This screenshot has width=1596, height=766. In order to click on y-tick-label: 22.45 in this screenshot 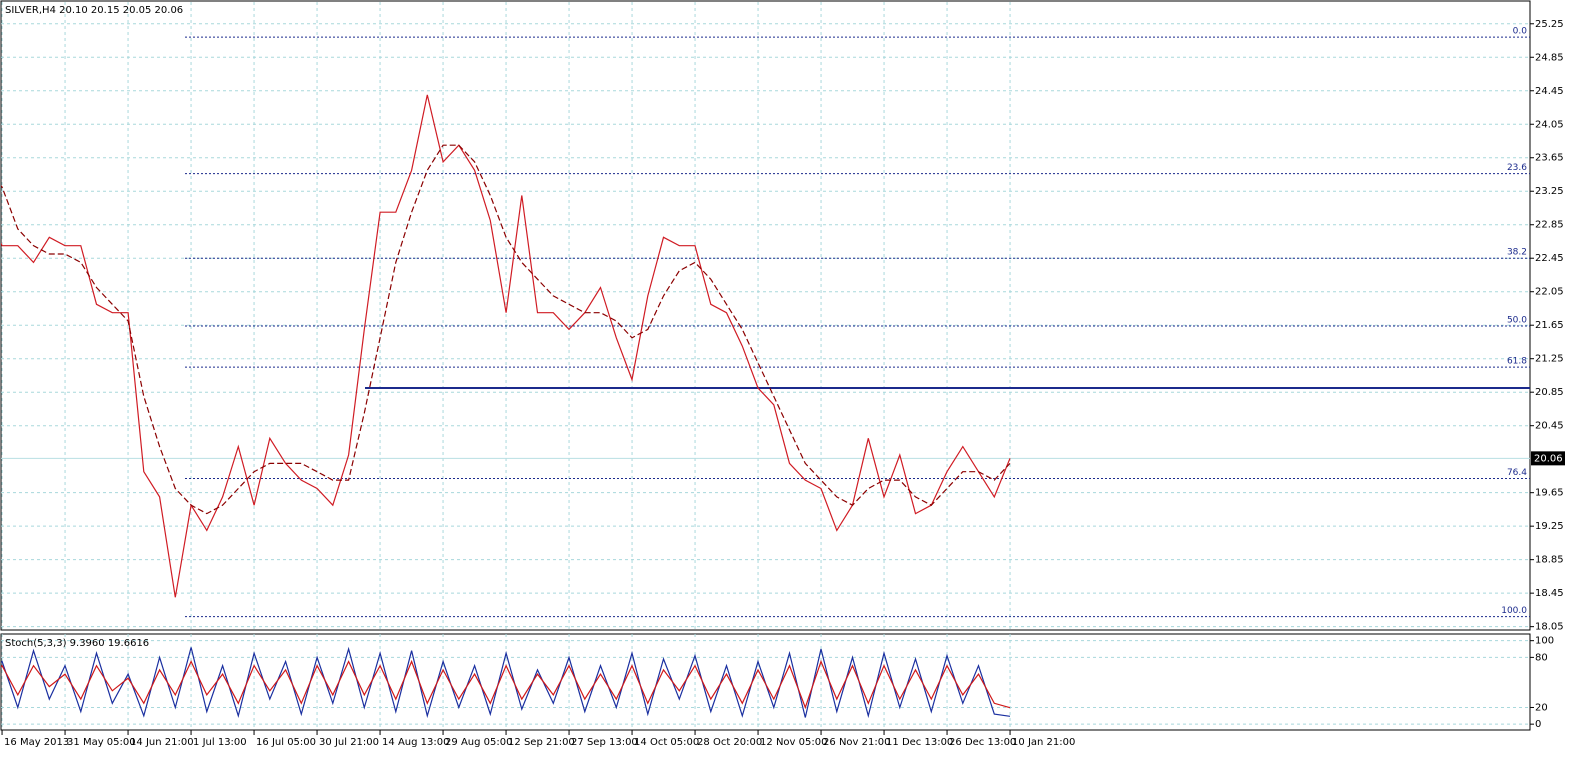, I will do `click(1549, 258)`.